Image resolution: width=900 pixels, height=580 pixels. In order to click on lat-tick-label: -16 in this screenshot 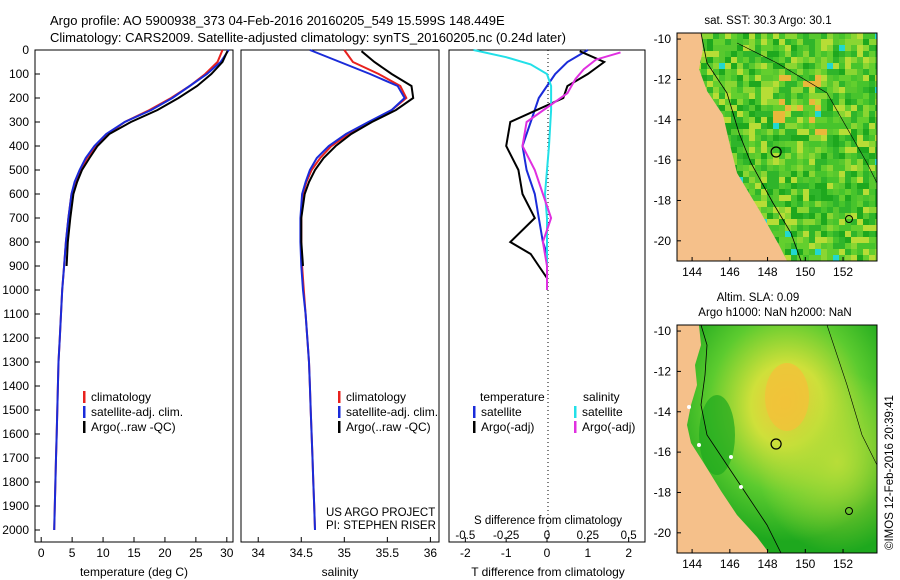, I will do `click(663, 452)`.